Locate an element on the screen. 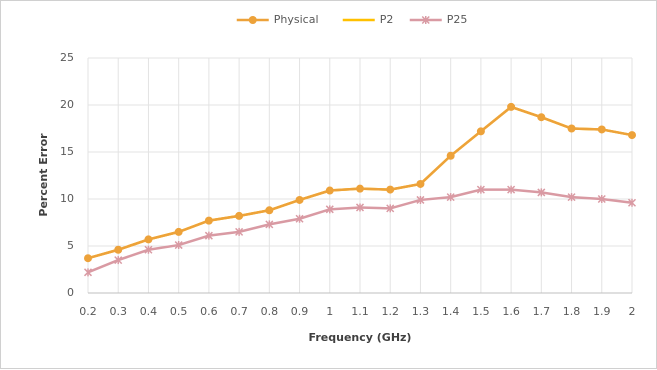 Image resolution: width=657 pixels, height=370 pixels. y-tick-label: 10 is located at coordinates (67, 198).